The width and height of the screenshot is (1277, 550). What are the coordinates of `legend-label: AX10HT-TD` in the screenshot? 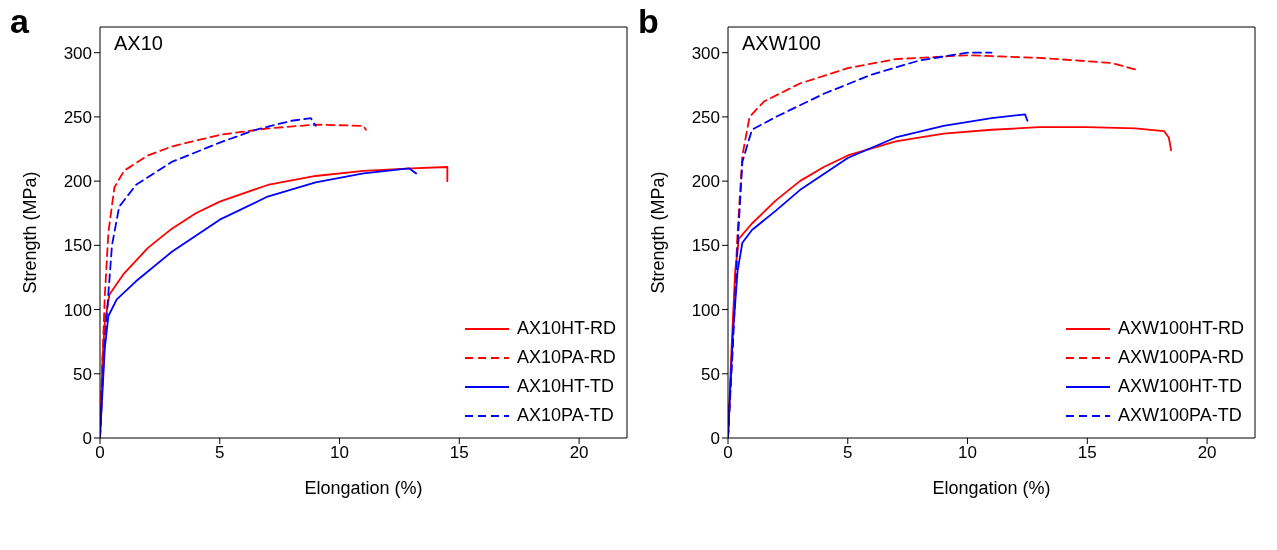 It's located at (565, 386).